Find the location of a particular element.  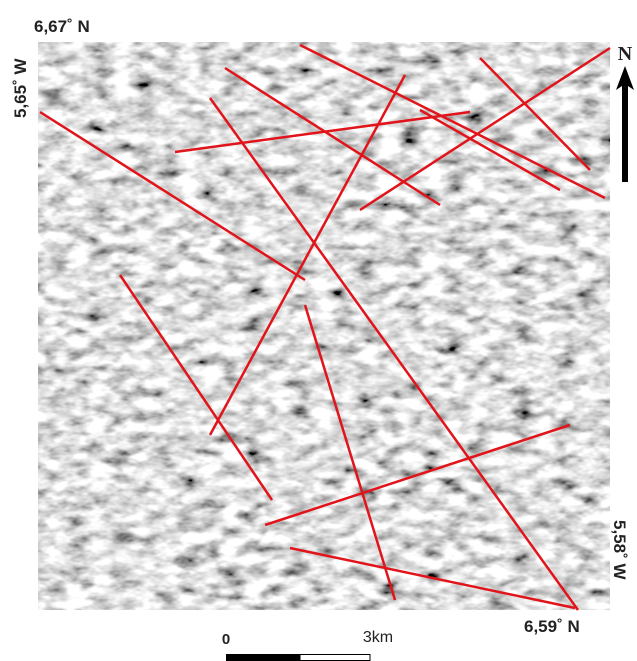

scale-start-label: 0 is located at coordinates (226, 639).